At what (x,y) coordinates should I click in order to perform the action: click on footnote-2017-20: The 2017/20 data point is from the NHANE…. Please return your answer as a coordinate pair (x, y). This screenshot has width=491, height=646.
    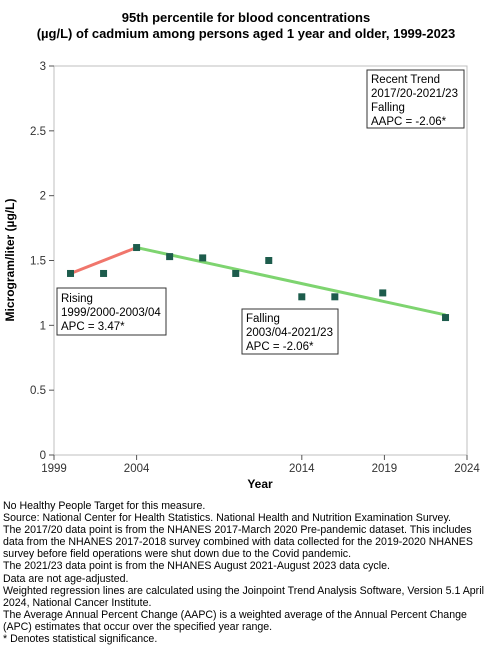
    Looking at the image, I should click on (238, 542).